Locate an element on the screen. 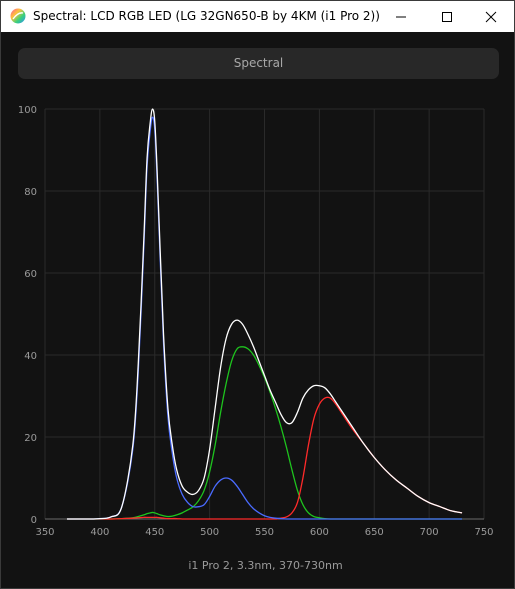 This screenshot has height=589, width=515. x-tick-label: 550 is located at coordinates (264, 532).